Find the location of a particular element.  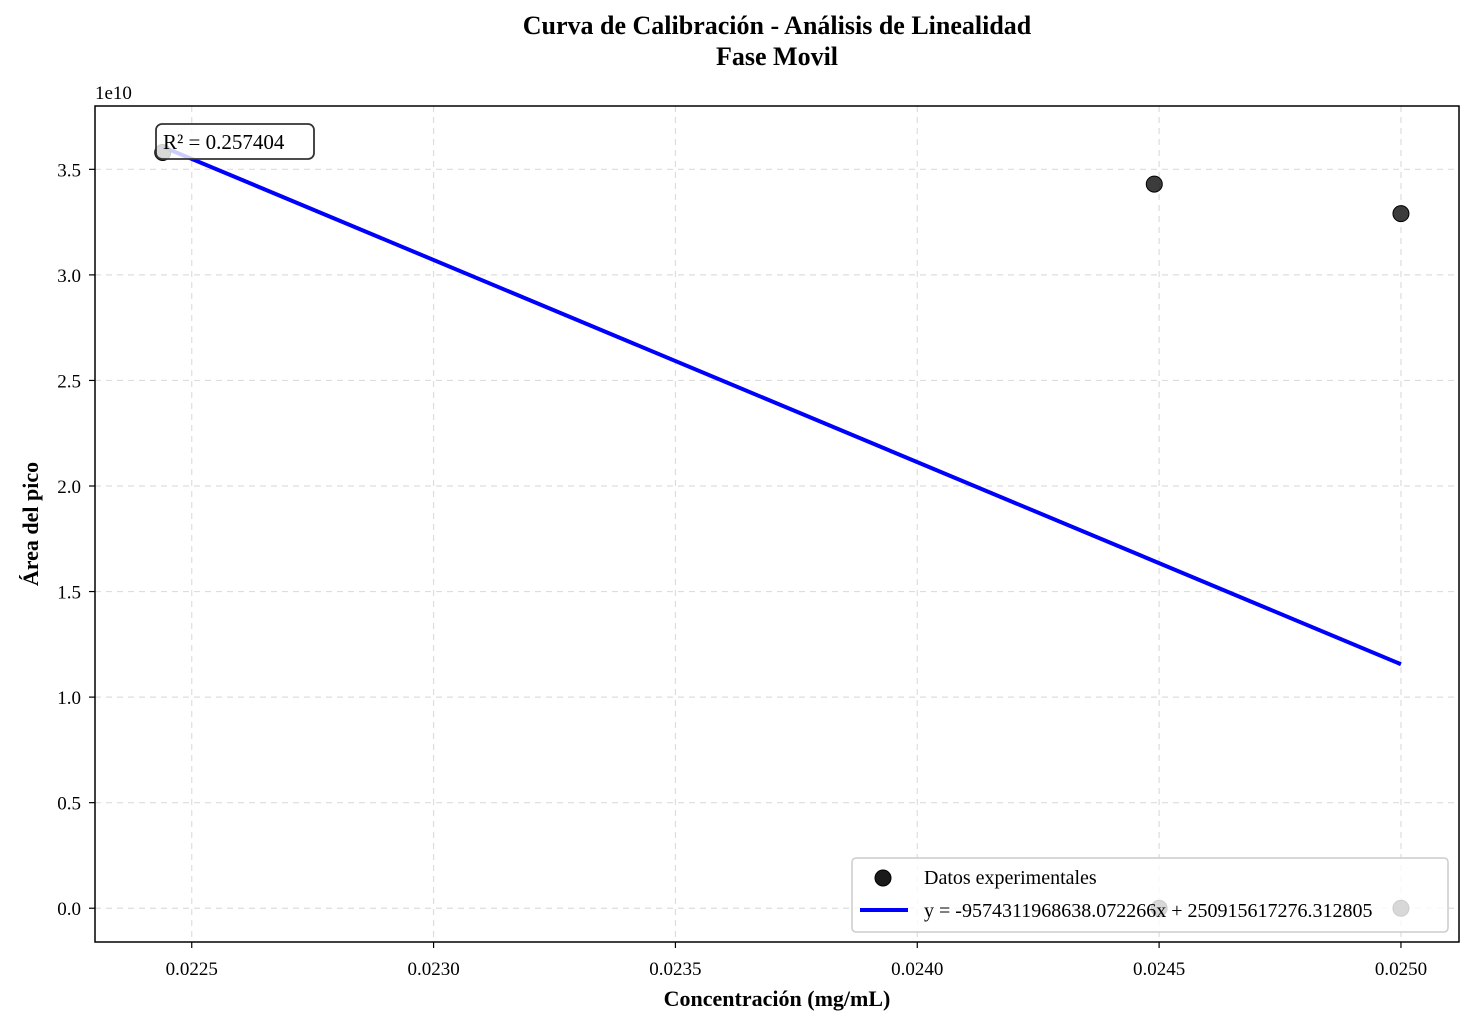

y-tick-label: 2.0 is located at coordinates (69, 487).